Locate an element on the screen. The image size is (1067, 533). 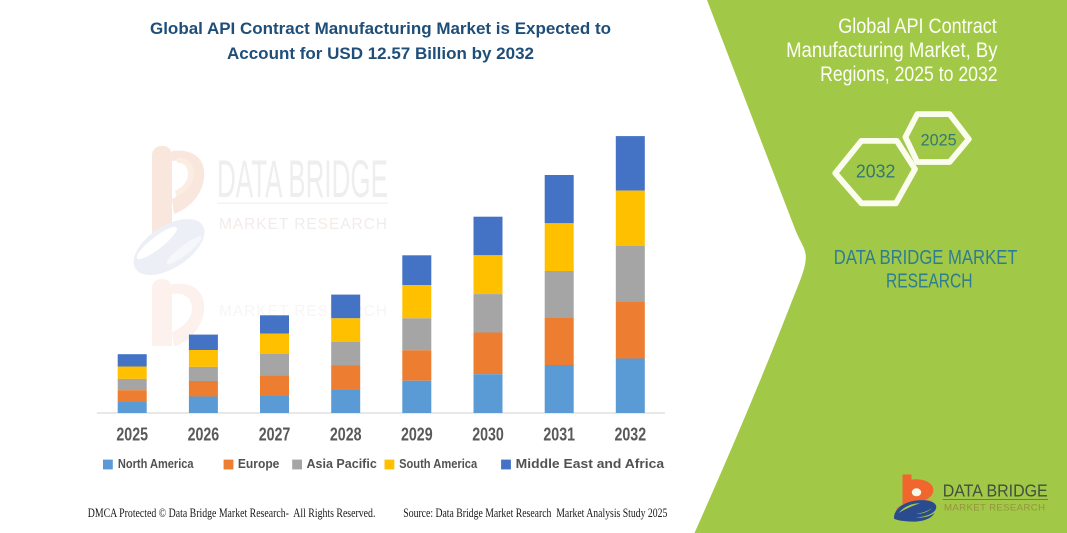
svg-text: Regions, 2025 to 2032 is located at coordinates (909, 74).